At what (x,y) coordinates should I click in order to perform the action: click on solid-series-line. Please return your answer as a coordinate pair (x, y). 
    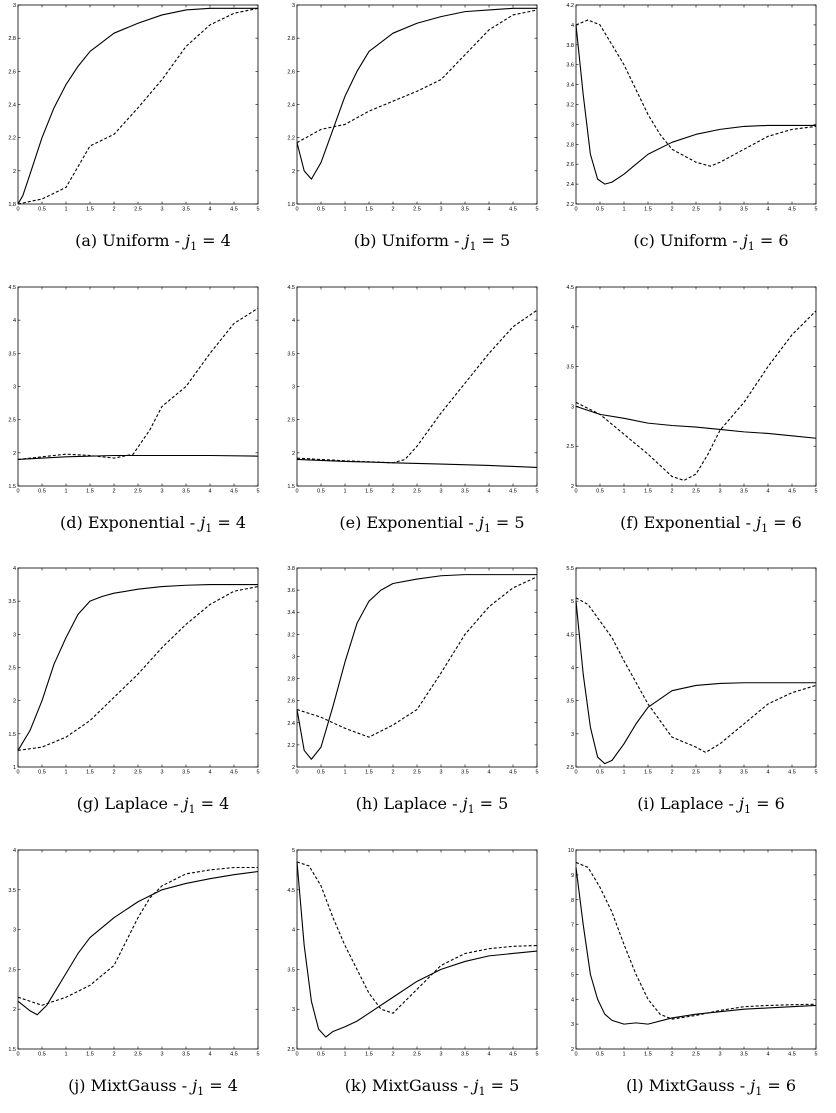
    Looking at the image, I should click on (696, 946).